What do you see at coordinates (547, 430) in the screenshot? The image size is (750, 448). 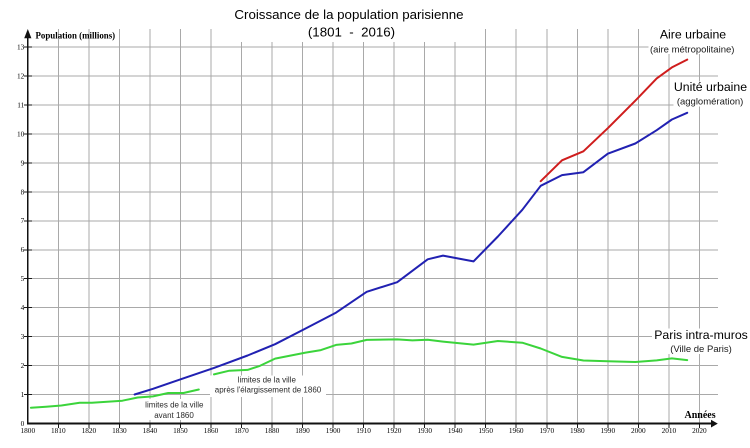 I see `svg-text: 1970` at bounding box center [547, 430].